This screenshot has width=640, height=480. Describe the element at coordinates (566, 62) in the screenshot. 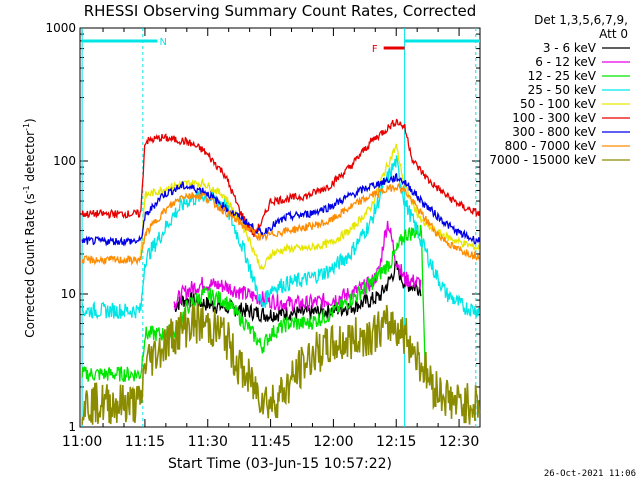

I see `legend-label-1: 6 - 12 keV` at that location.